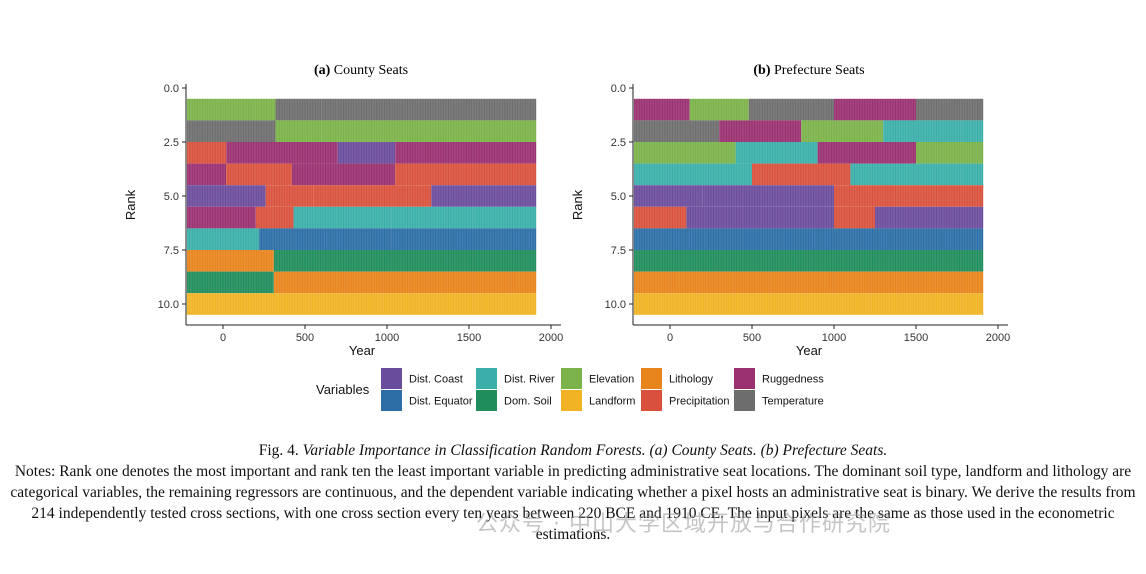 The image size is (1146, 574). Describe the element at coordinates (752, 338) in the screenshot. I see `x-tick-label-b: 500` at that location.